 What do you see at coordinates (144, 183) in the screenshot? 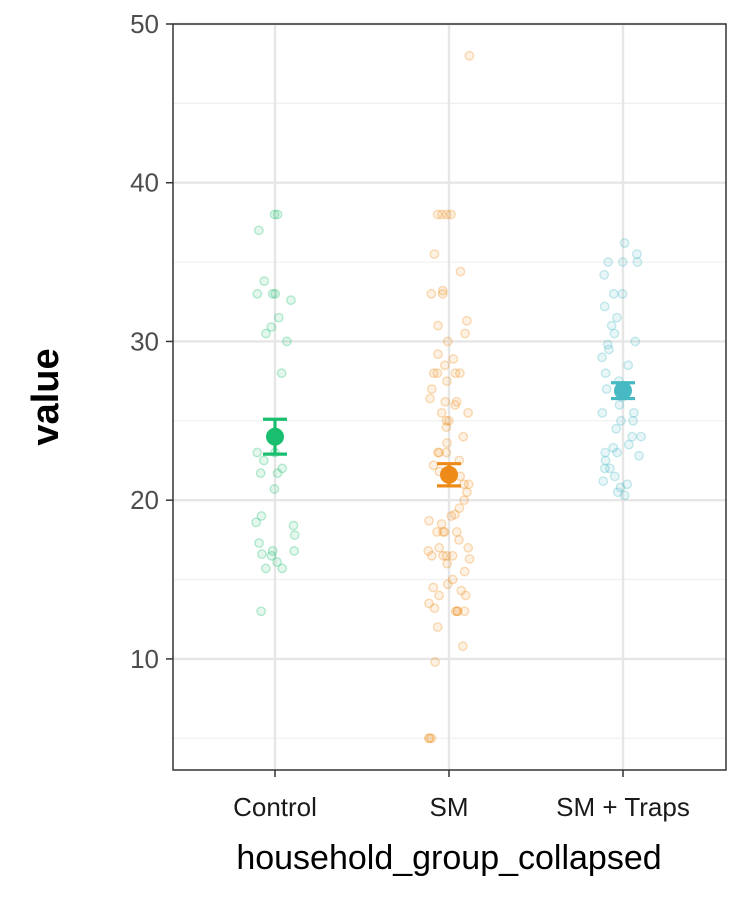
I see `y-tick-label: 40` at bounding box center [144, 183].